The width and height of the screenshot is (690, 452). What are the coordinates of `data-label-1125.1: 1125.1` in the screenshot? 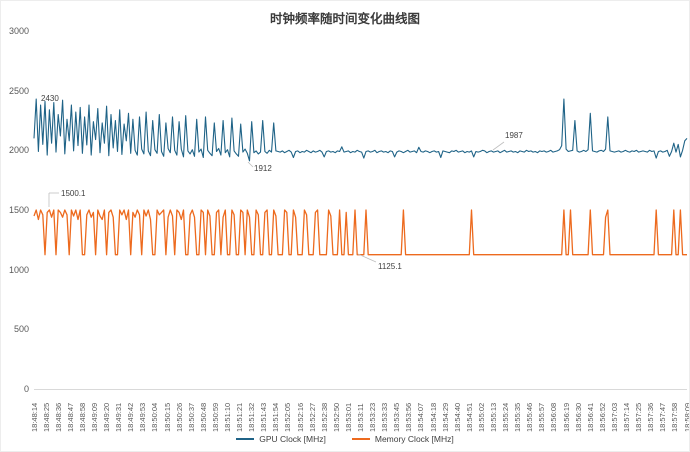 It's located at (390, 266).